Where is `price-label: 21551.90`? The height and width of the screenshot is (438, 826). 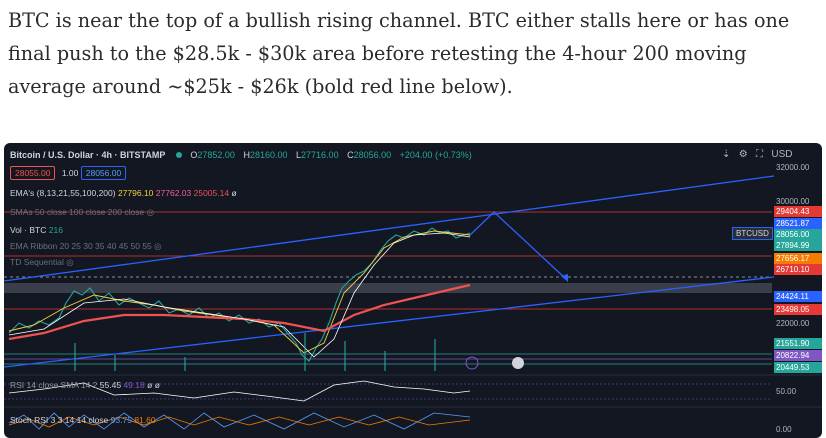
price-label: 21551.90 is located at coordinates (798, 343).